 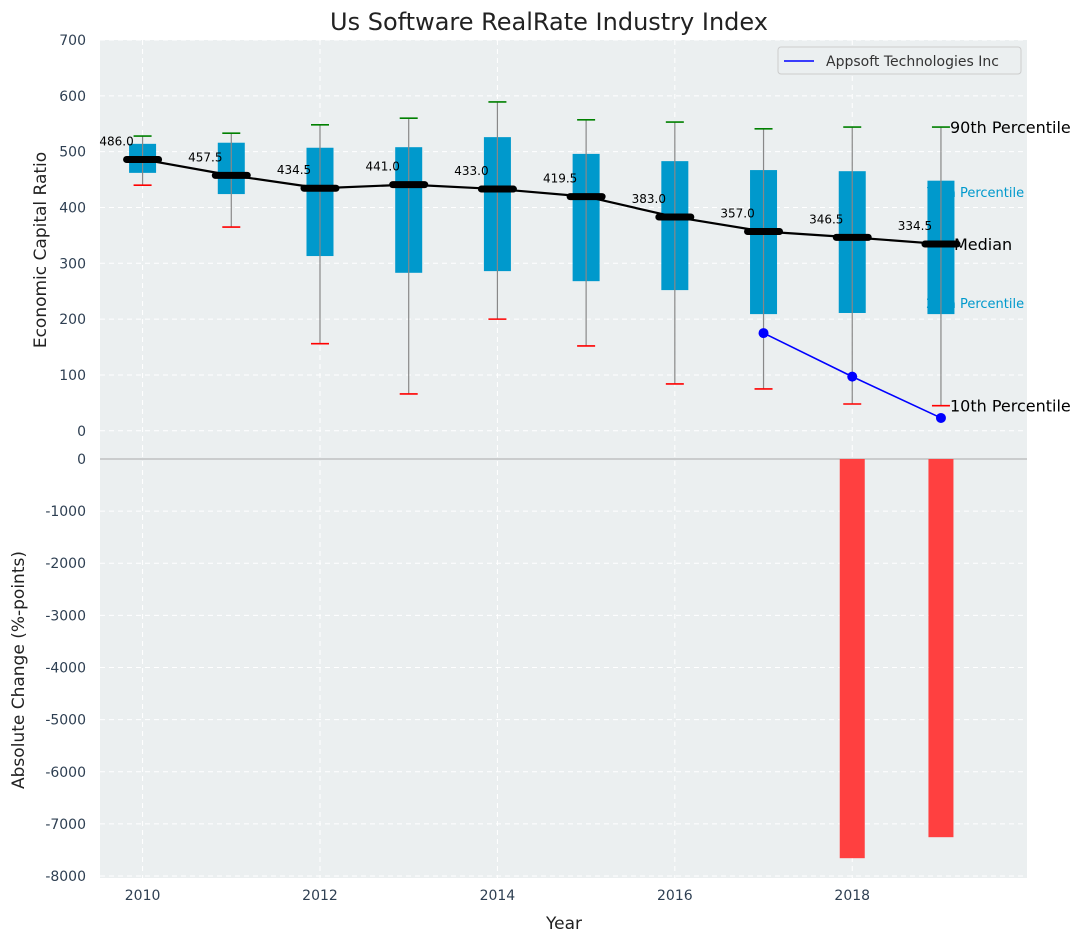 I want to click on x-tick-label: 2010, so click(x=143, y=896).